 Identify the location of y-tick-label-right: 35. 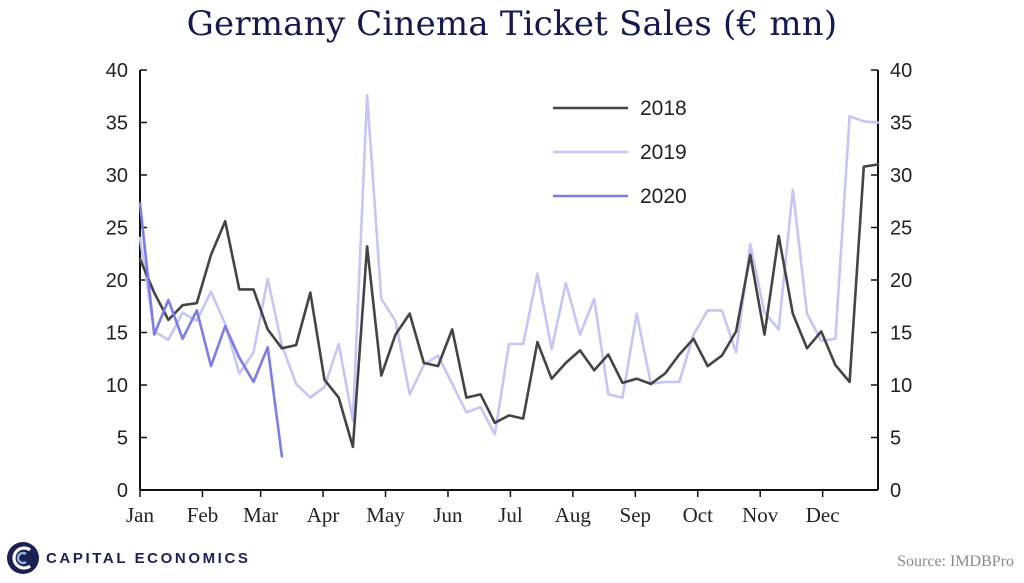
(901, 124).